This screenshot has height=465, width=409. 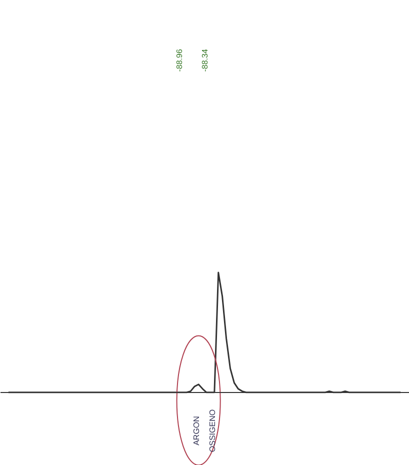 What do you see at coordinates (212, 430) in the screenshot?
I see `text: OSSIGENO` at bounding box center [212, 430].